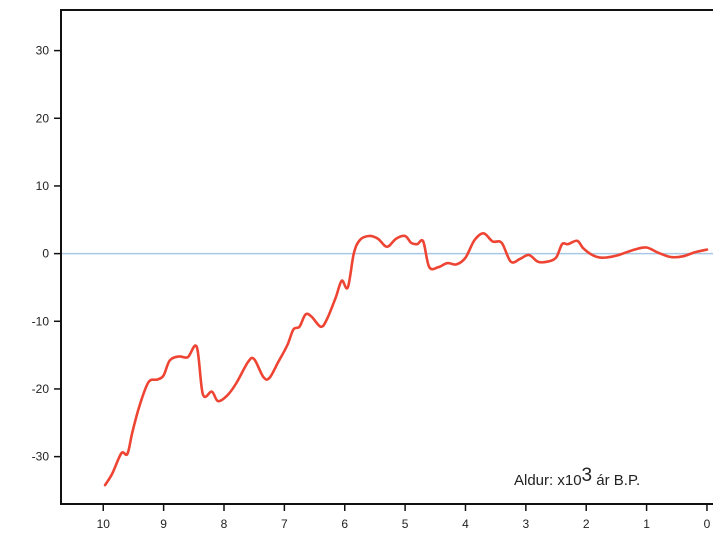 The height and width of the screenshot is (546, 713). I want to click on x-tick-label: 6, so click(344, 524).